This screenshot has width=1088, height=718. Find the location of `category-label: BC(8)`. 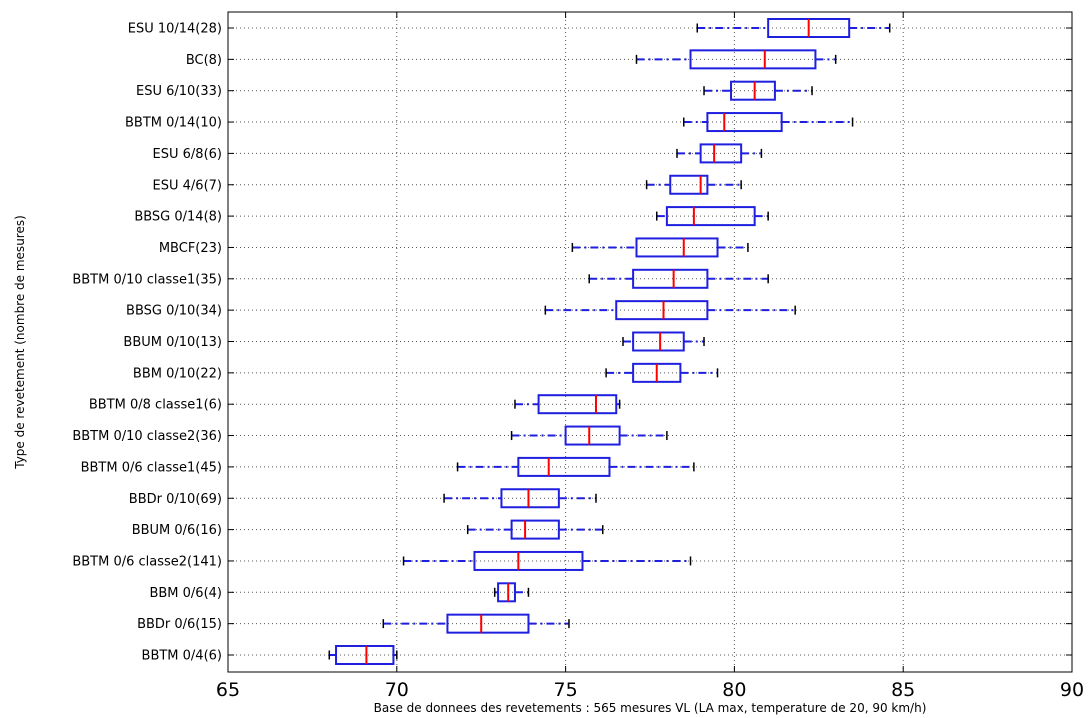

category-label: BC(8) is located at coordinates (204, 60).